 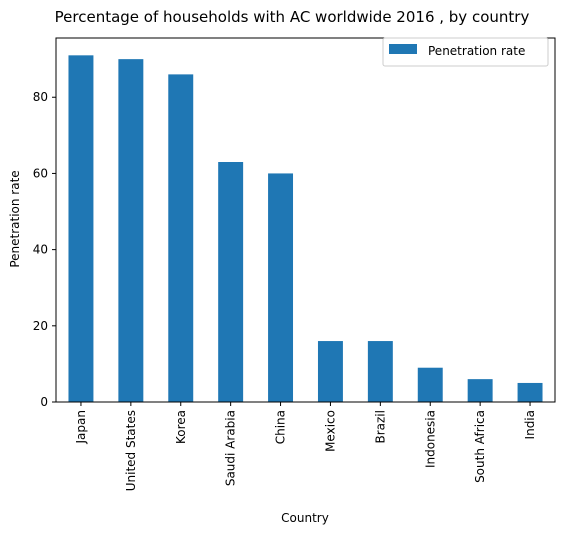 What do you see at coordinates (15, 218) in the screenshot?
I see `y-axis-label: Penetration rate` at bounding box center [15, 218].